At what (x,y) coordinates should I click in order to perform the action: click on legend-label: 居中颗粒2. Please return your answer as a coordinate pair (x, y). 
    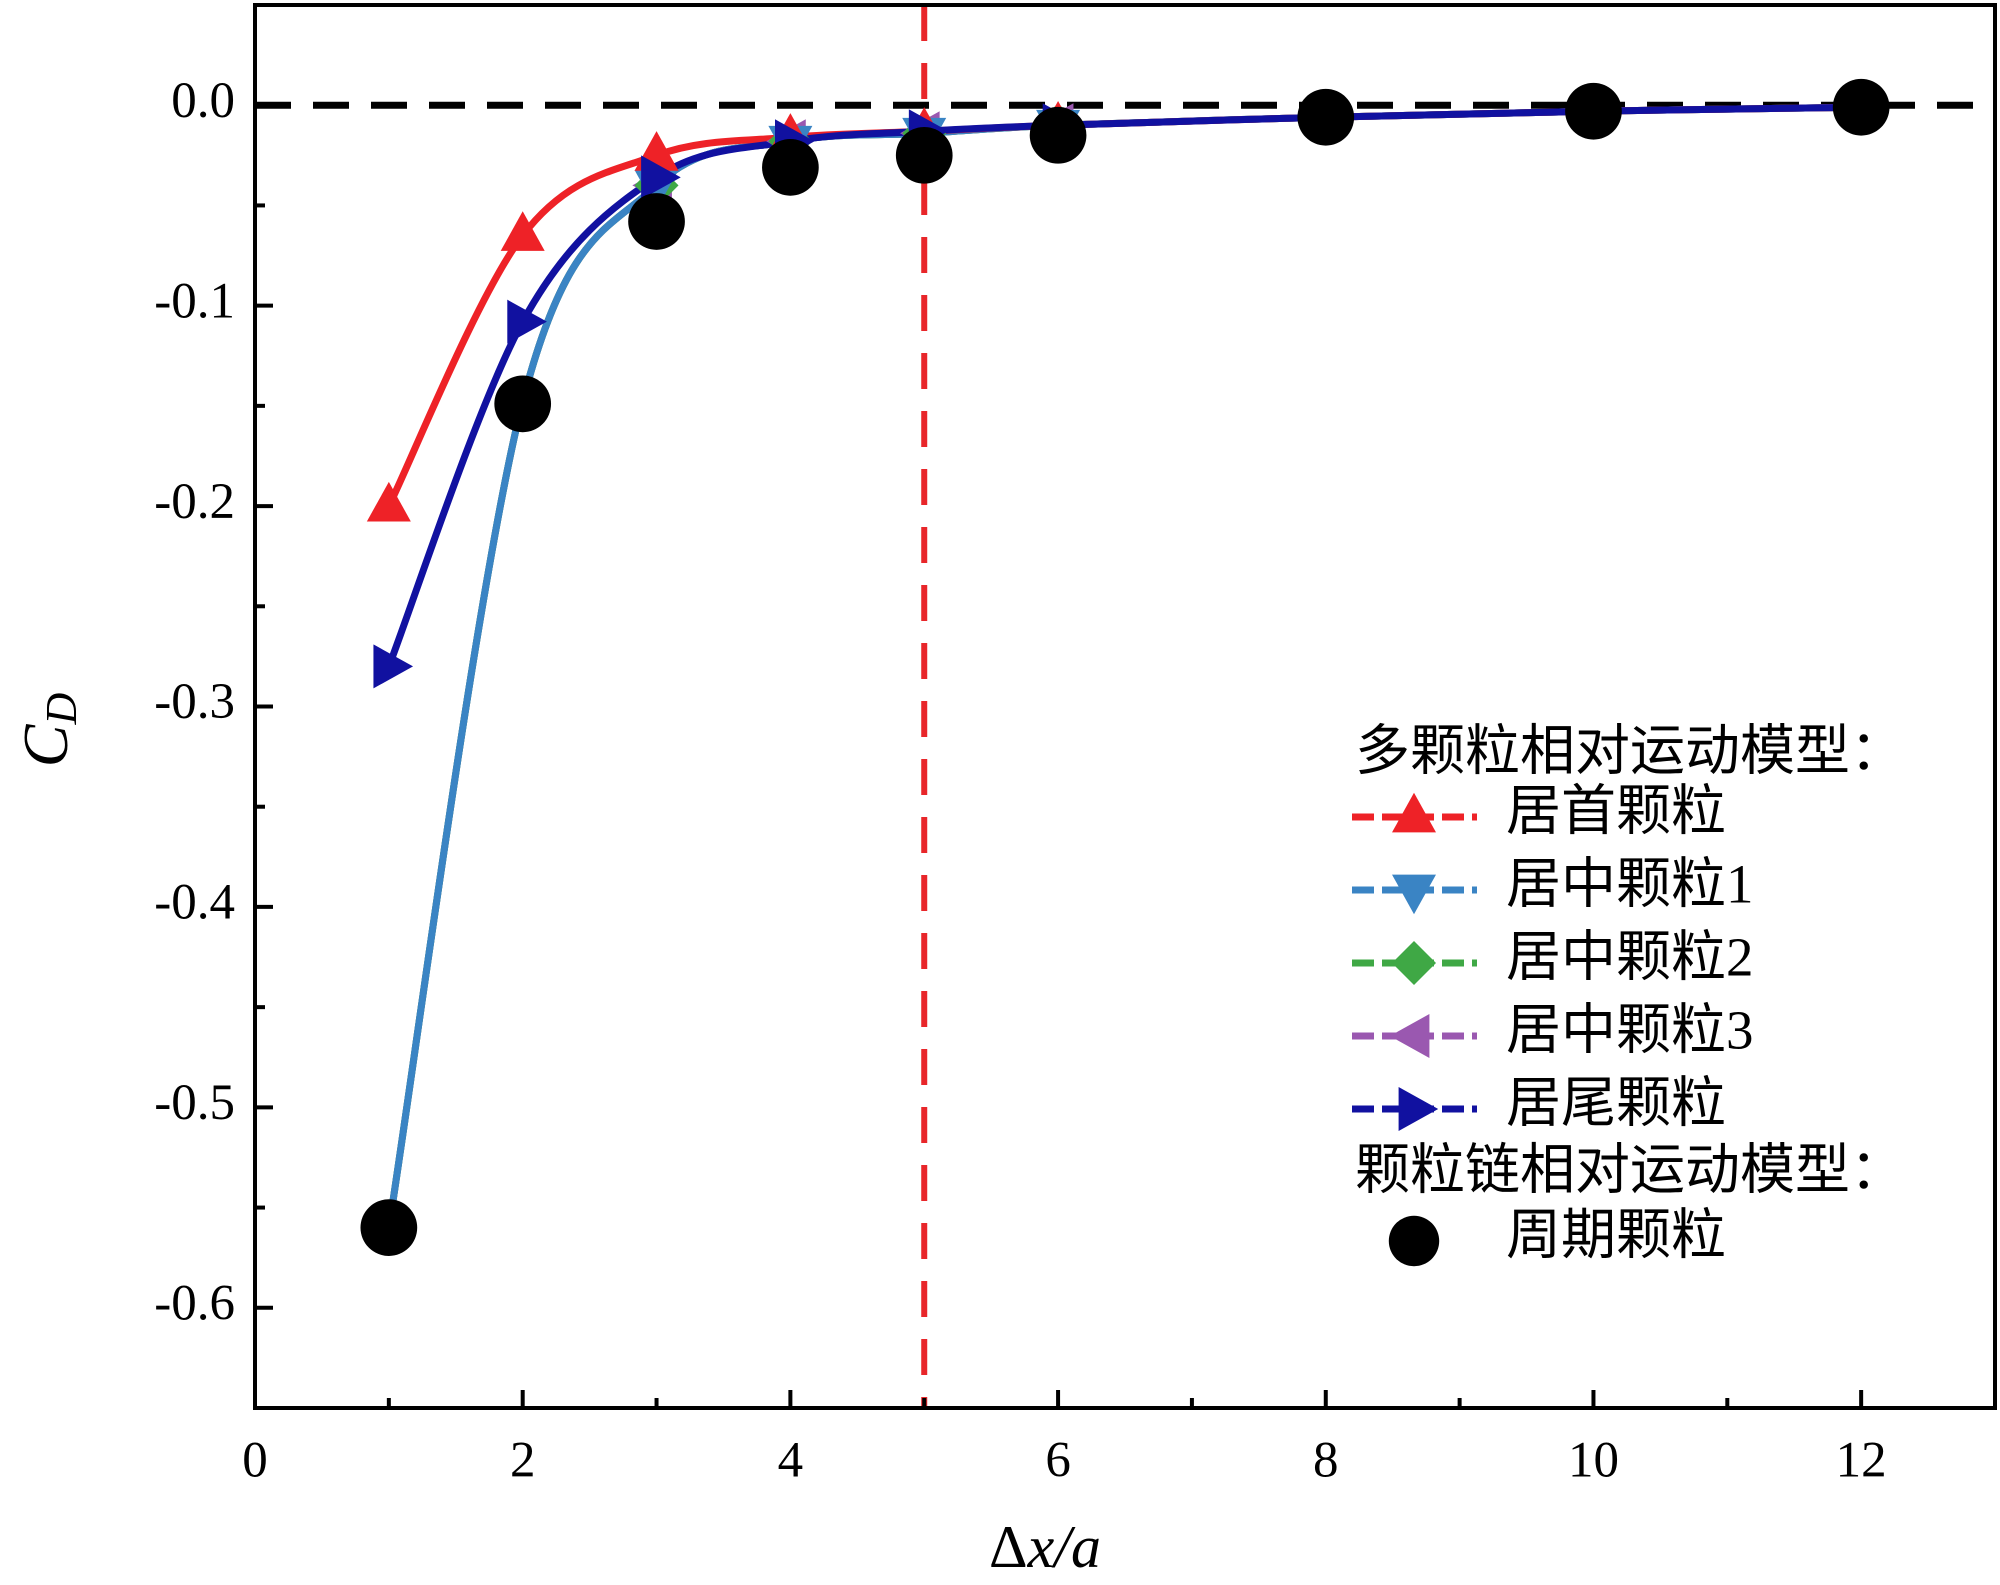
    Looking at the image, I should click on (1630, 957).